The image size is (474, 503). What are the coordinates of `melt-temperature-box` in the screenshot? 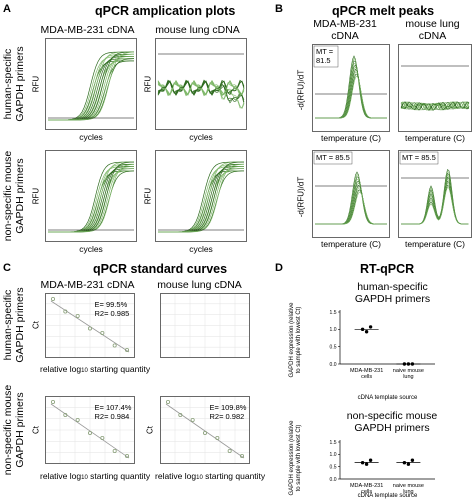 It's located at (419, 158).